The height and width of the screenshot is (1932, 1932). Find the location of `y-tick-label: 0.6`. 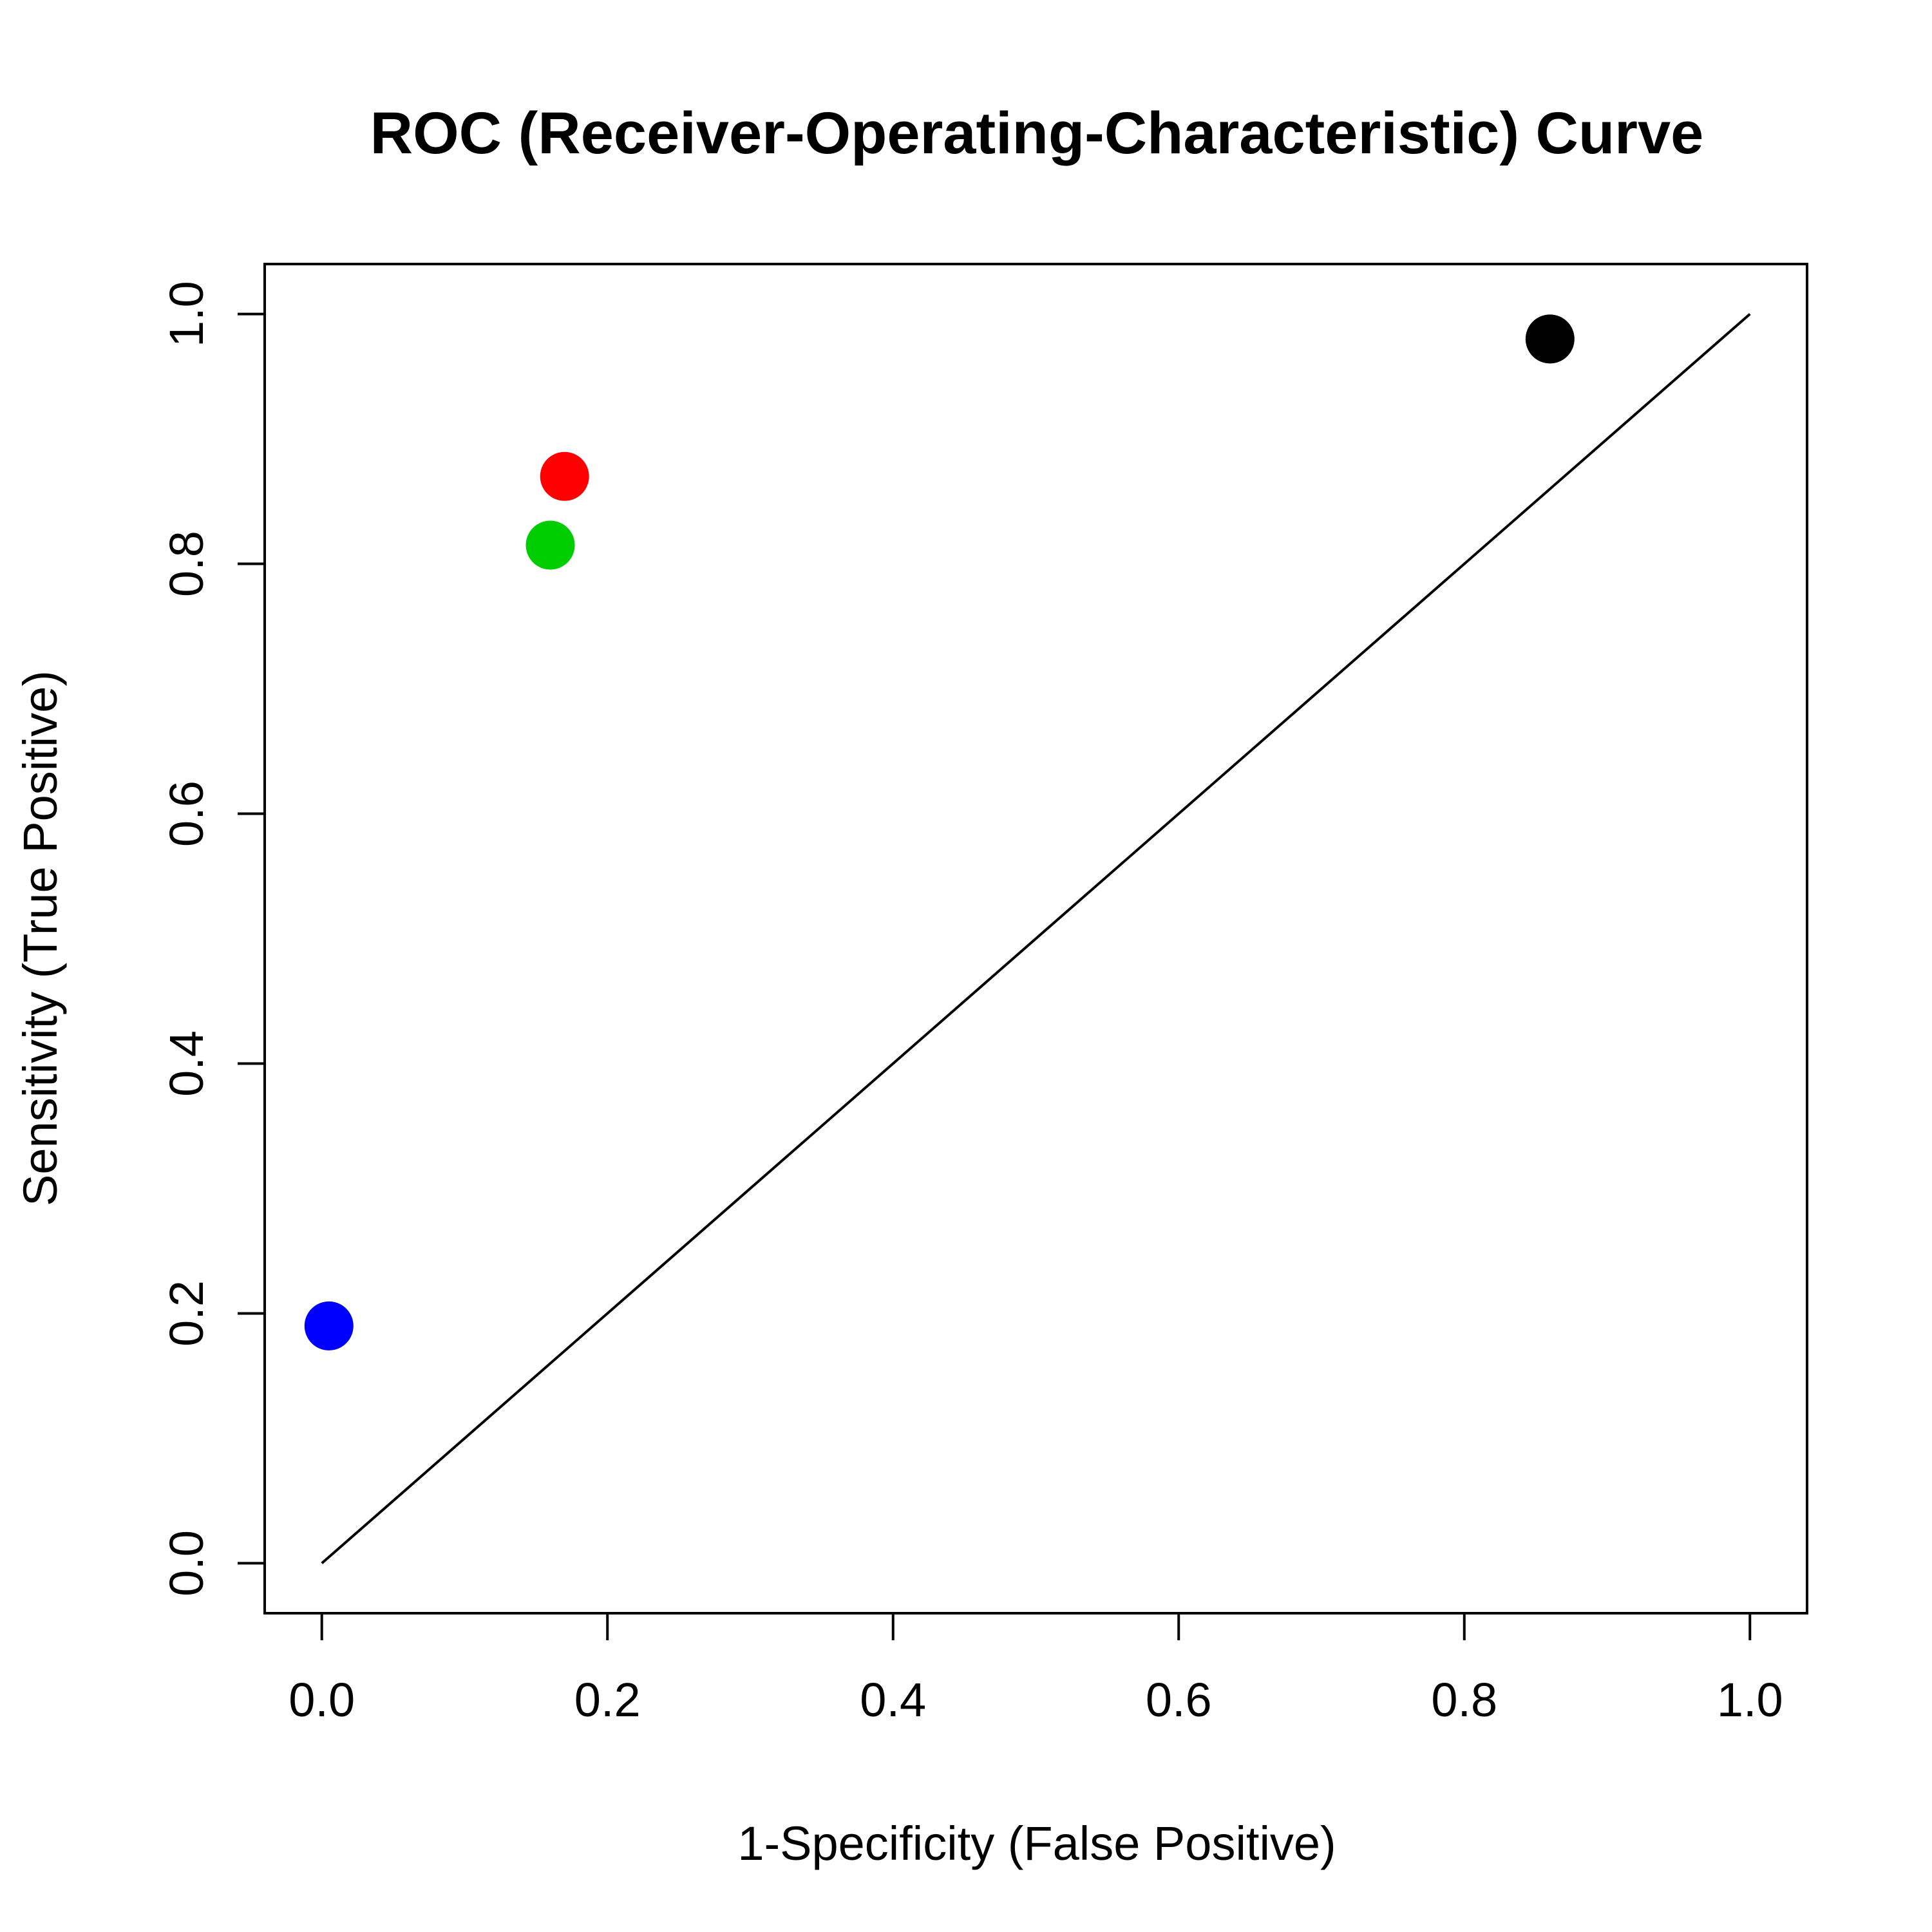

y-tick-label: 0.6 is located at coordinates (186, 814).